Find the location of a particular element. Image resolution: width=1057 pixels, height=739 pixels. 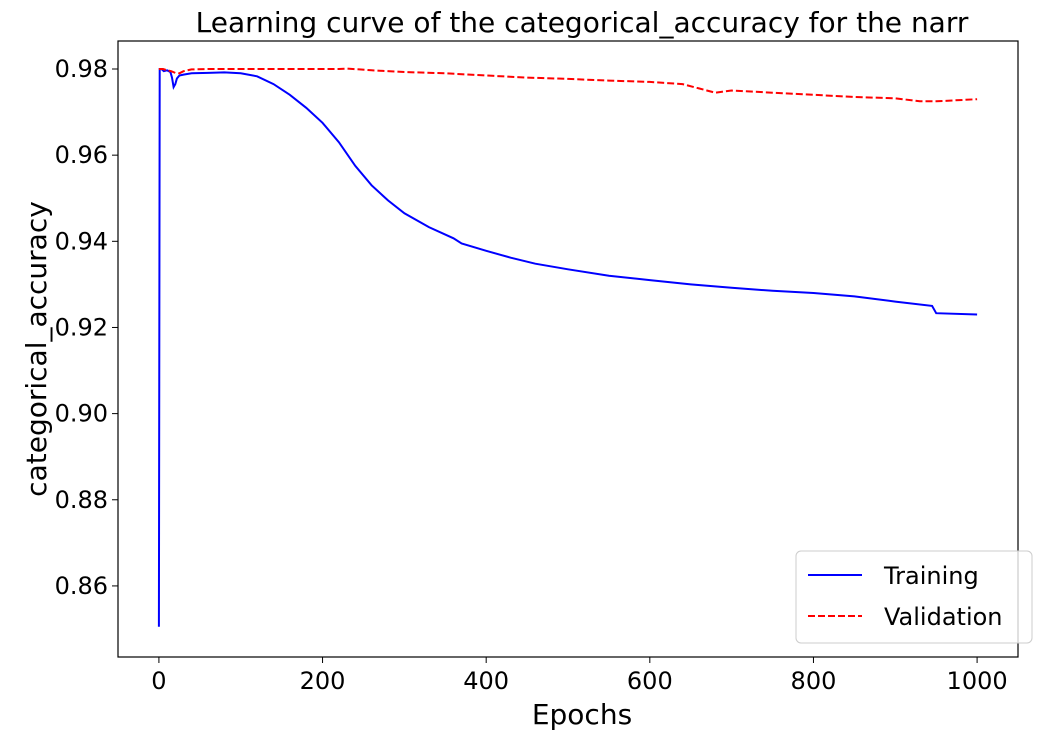

x-tick-label: 800 is located at coordinates (814, 681).